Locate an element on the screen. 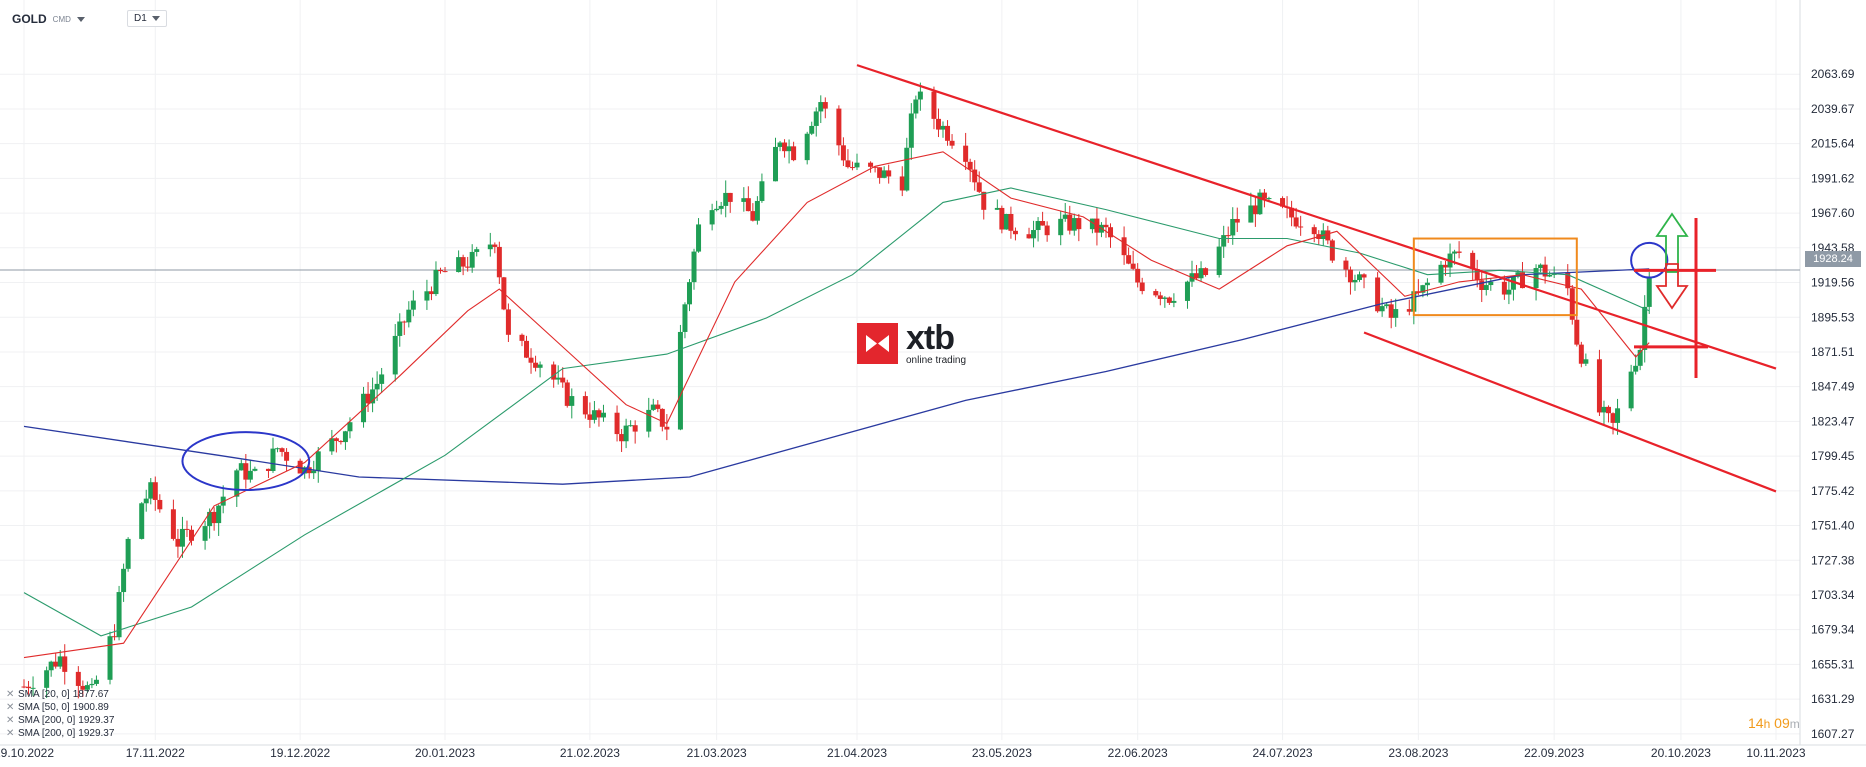 This screenshot has height=767, width=1866. legend-value: 1929.37 is located at coordinates (96, 720).